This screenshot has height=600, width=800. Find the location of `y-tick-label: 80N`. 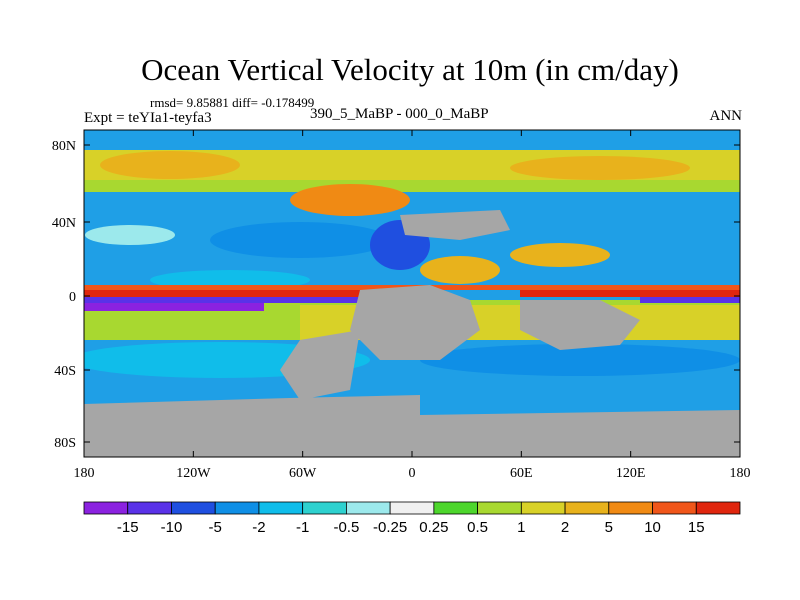

y-tick-label: 80N is located at coordinates (64, 146).